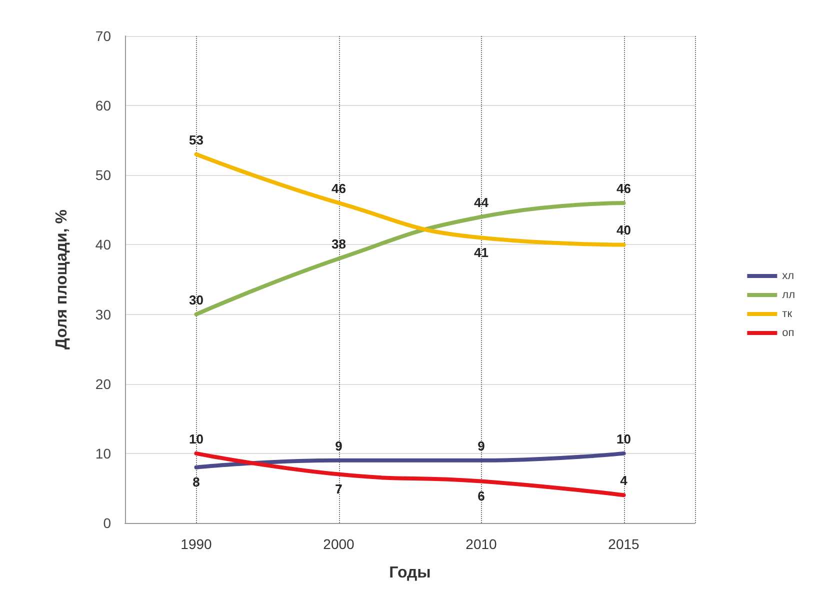  I want to click on legend-label: лл, so click(789, 295).